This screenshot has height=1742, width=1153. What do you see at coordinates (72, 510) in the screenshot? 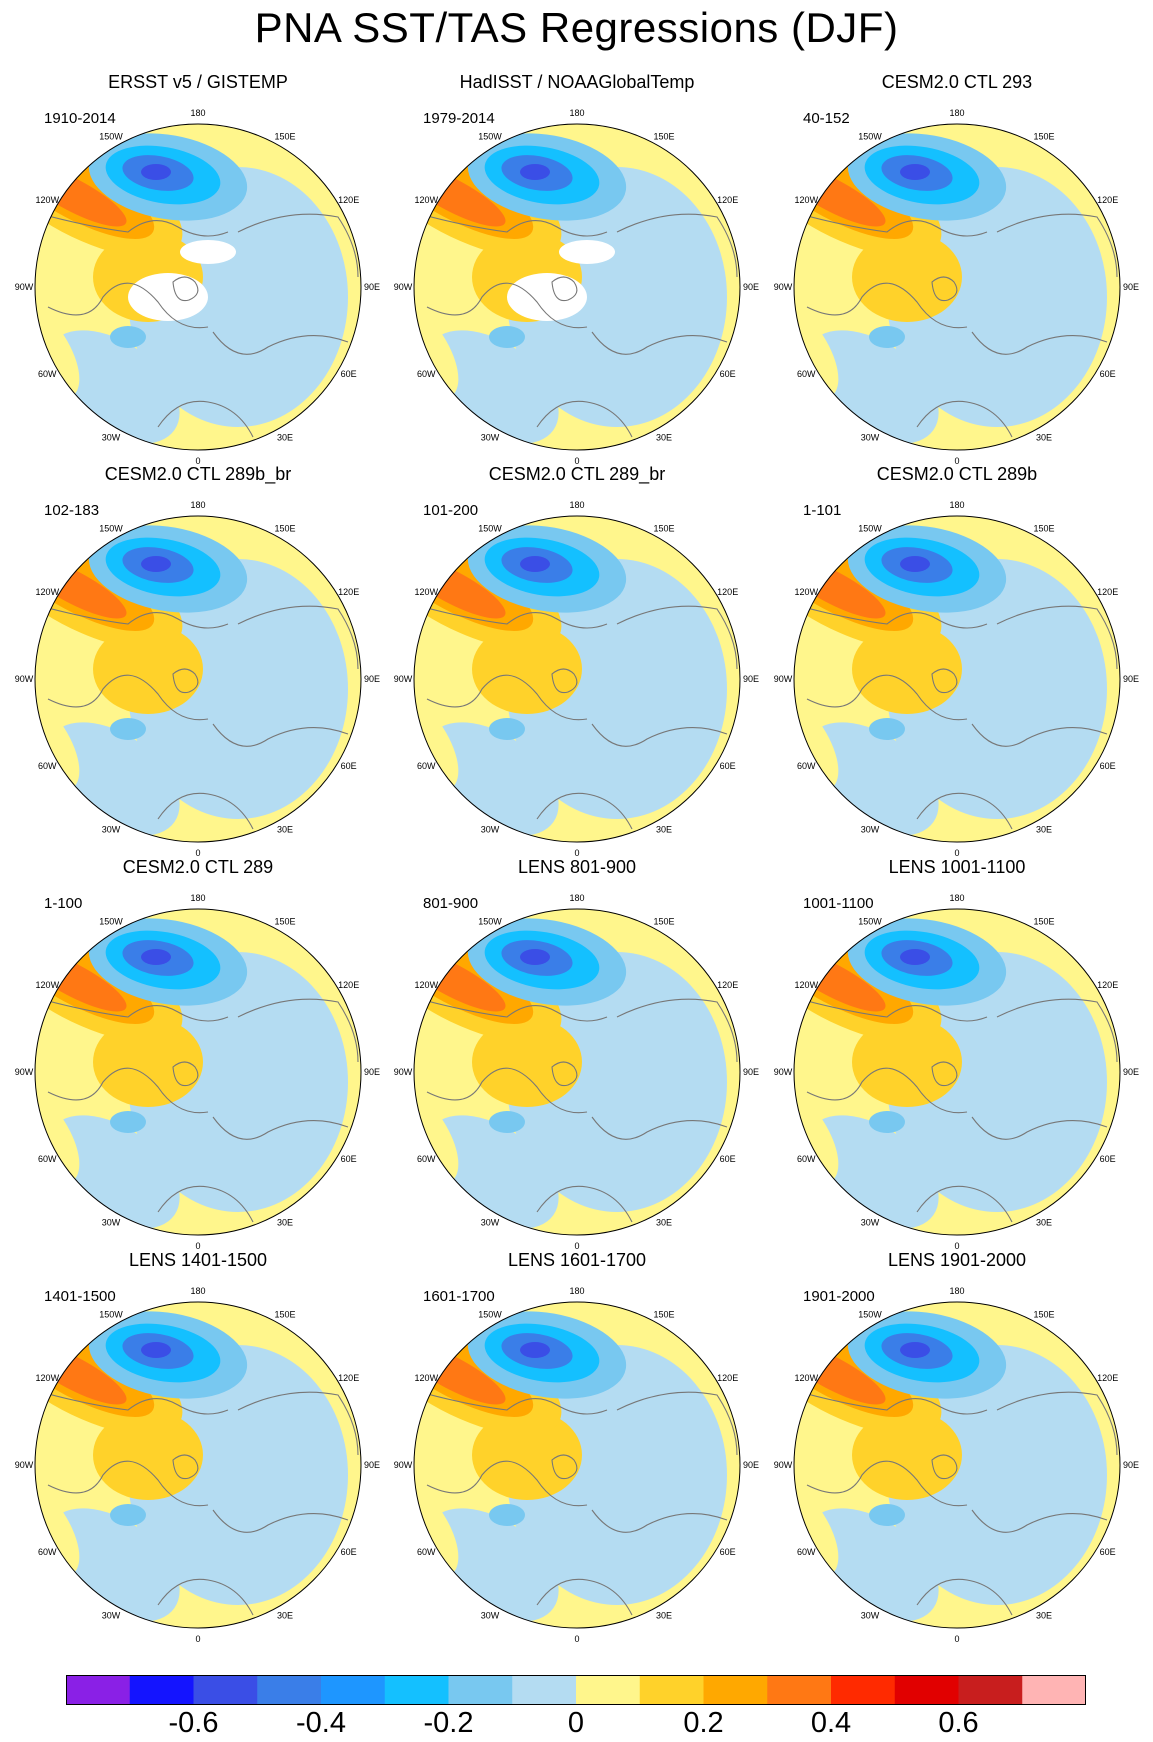
I see `panel-period: 102-183` at bounding box center [72, 510].